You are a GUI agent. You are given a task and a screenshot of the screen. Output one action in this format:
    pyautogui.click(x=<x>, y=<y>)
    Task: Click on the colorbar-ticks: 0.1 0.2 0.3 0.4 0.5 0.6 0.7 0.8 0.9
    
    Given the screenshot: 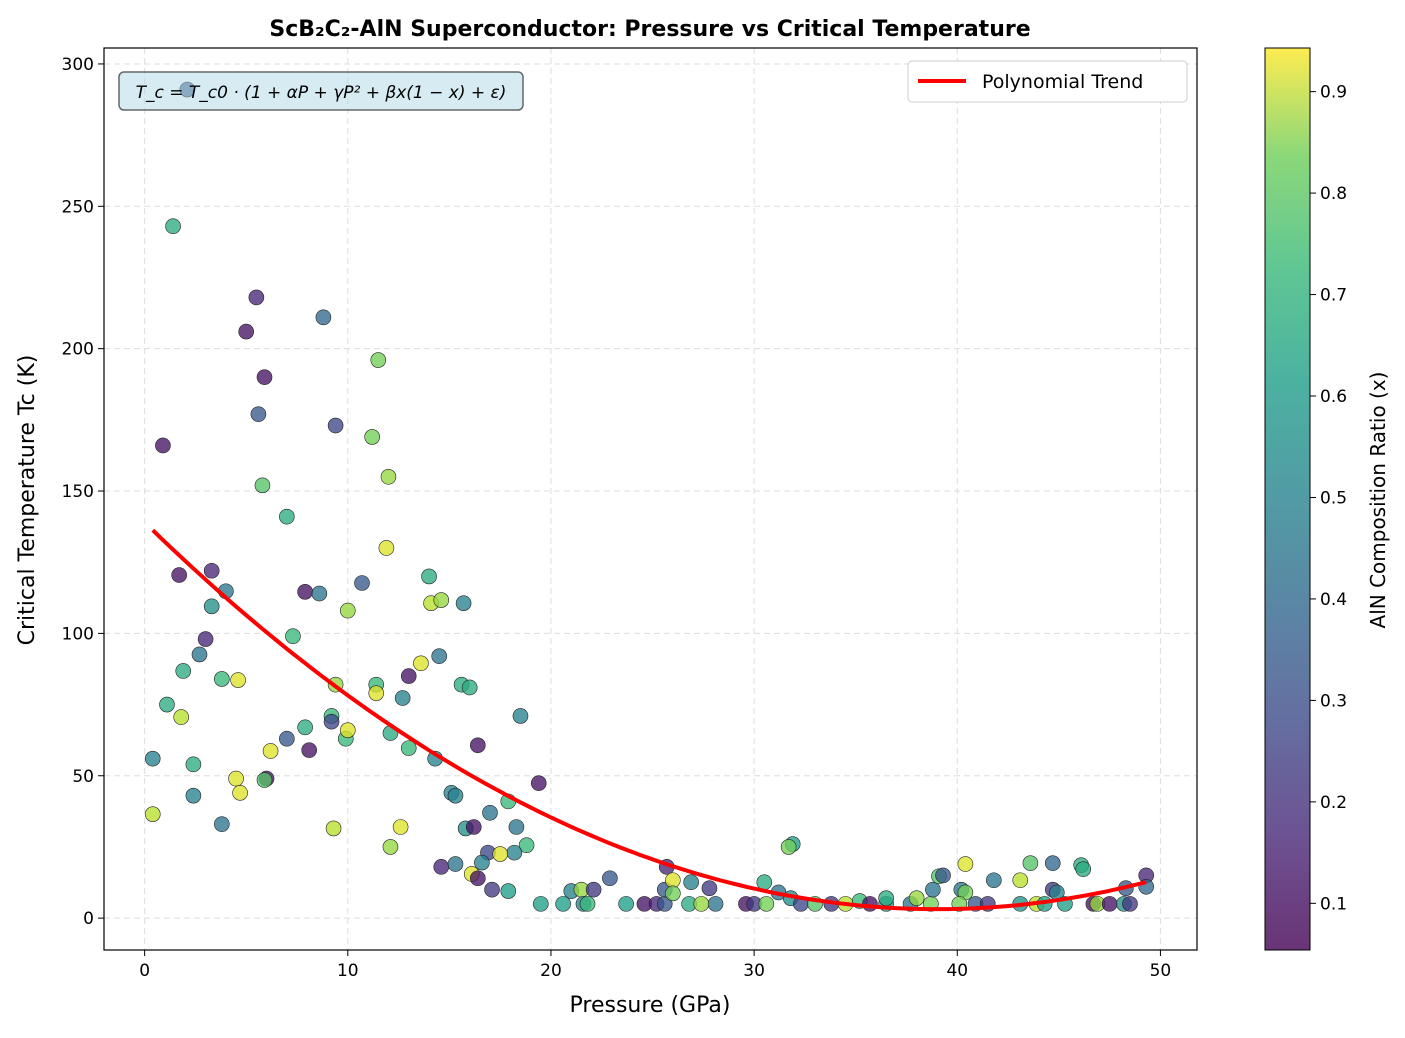 What is the action you would take?
    pyautogui.click(x=1328, y=498)
    